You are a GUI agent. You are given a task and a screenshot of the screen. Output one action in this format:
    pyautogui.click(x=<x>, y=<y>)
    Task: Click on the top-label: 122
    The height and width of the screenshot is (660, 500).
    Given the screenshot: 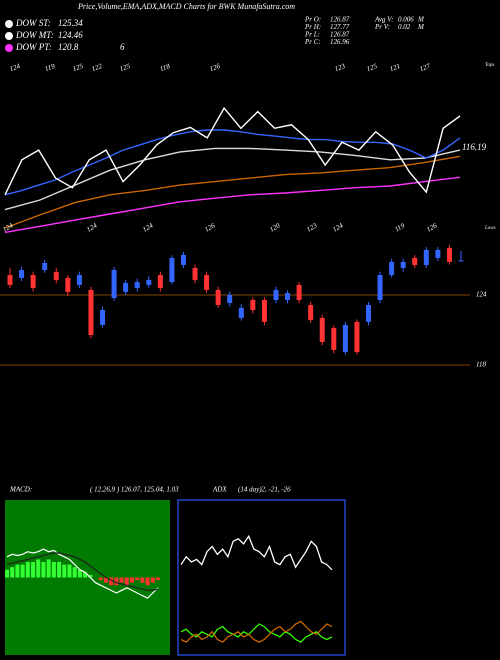 What is the action you would take?
    pyautogui.click(x=97, y=67)
    